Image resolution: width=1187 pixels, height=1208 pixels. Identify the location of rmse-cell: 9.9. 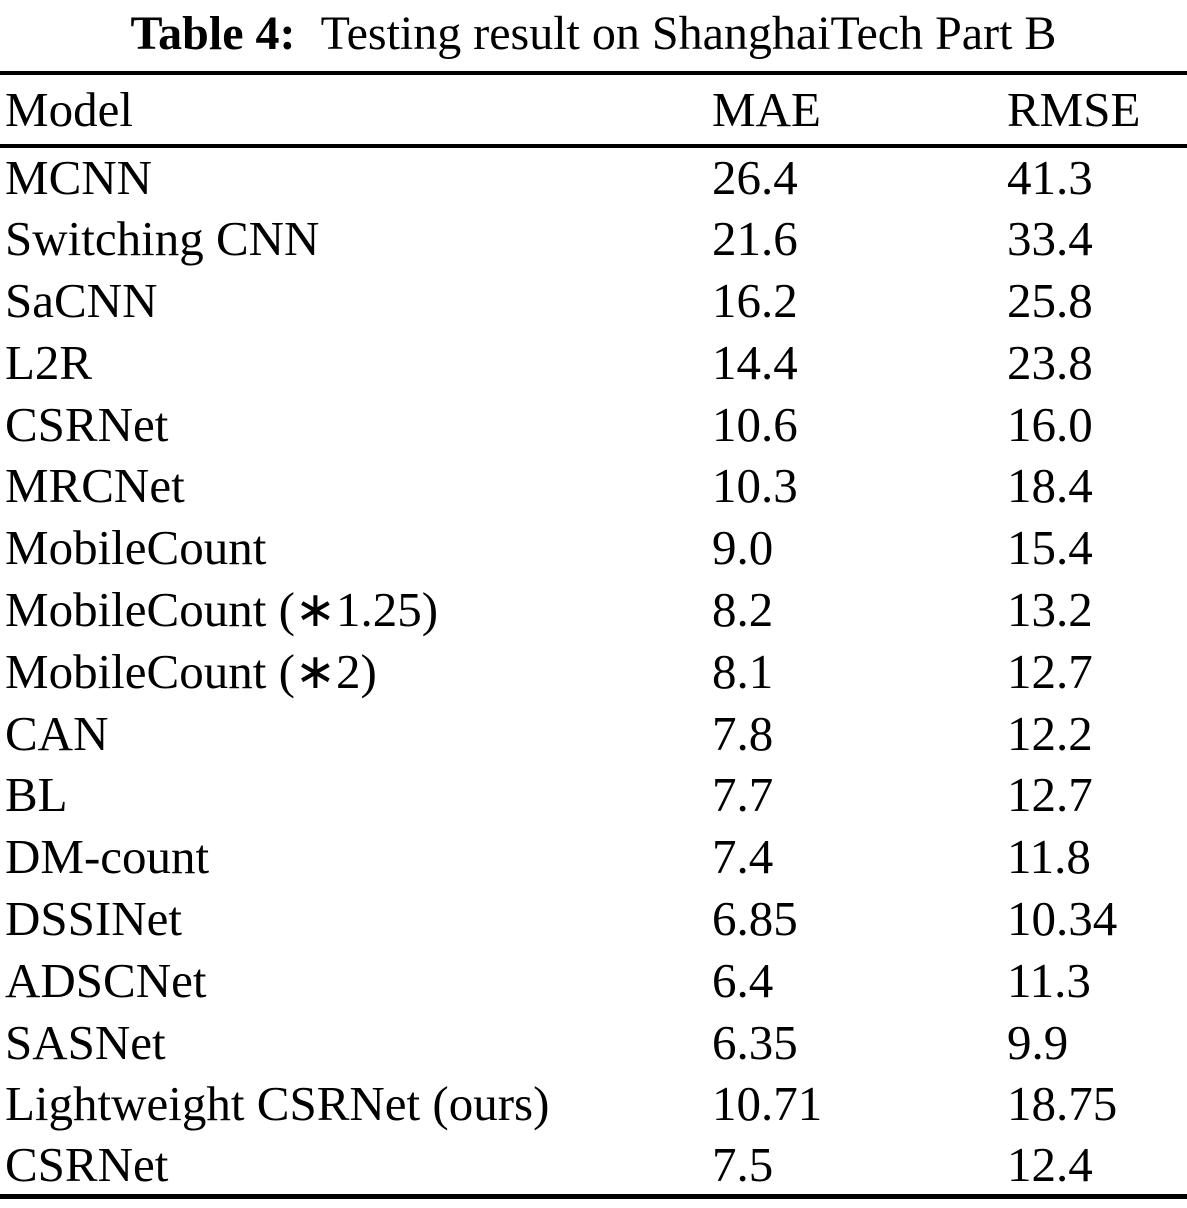
(1038, 1042).